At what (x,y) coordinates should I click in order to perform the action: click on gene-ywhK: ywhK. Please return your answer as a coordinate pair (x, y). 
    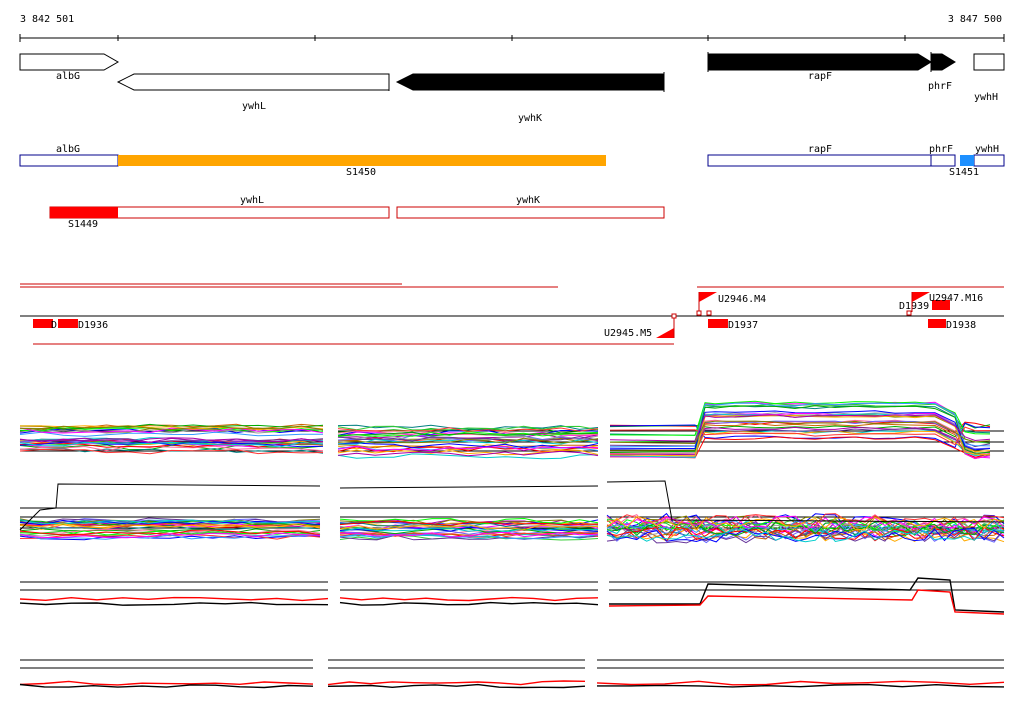
    Looking at the image, I should click on (530, 98).